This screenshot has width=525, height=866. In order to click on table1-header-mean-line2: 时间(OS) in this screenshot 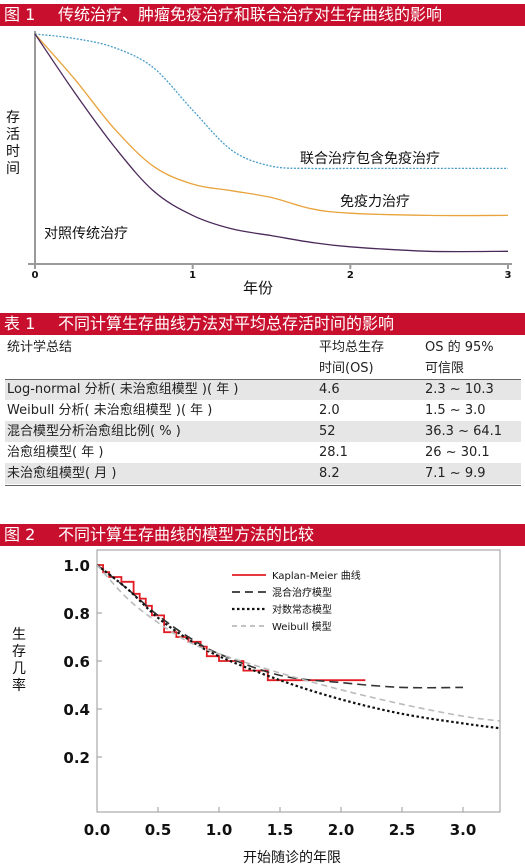, I will do `click(346, 368)`.